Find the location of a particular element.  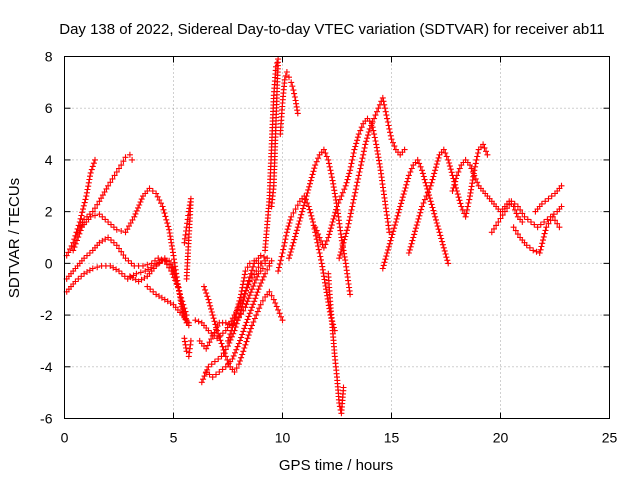

series-track-n is located at coordinates (243, 329).